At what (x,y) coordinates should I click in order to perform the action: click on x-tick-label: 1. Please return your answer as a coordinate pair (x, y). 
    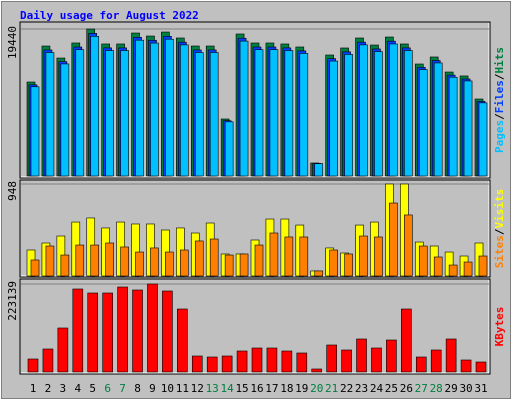
    Looking at the image, I should click on (33, 388).